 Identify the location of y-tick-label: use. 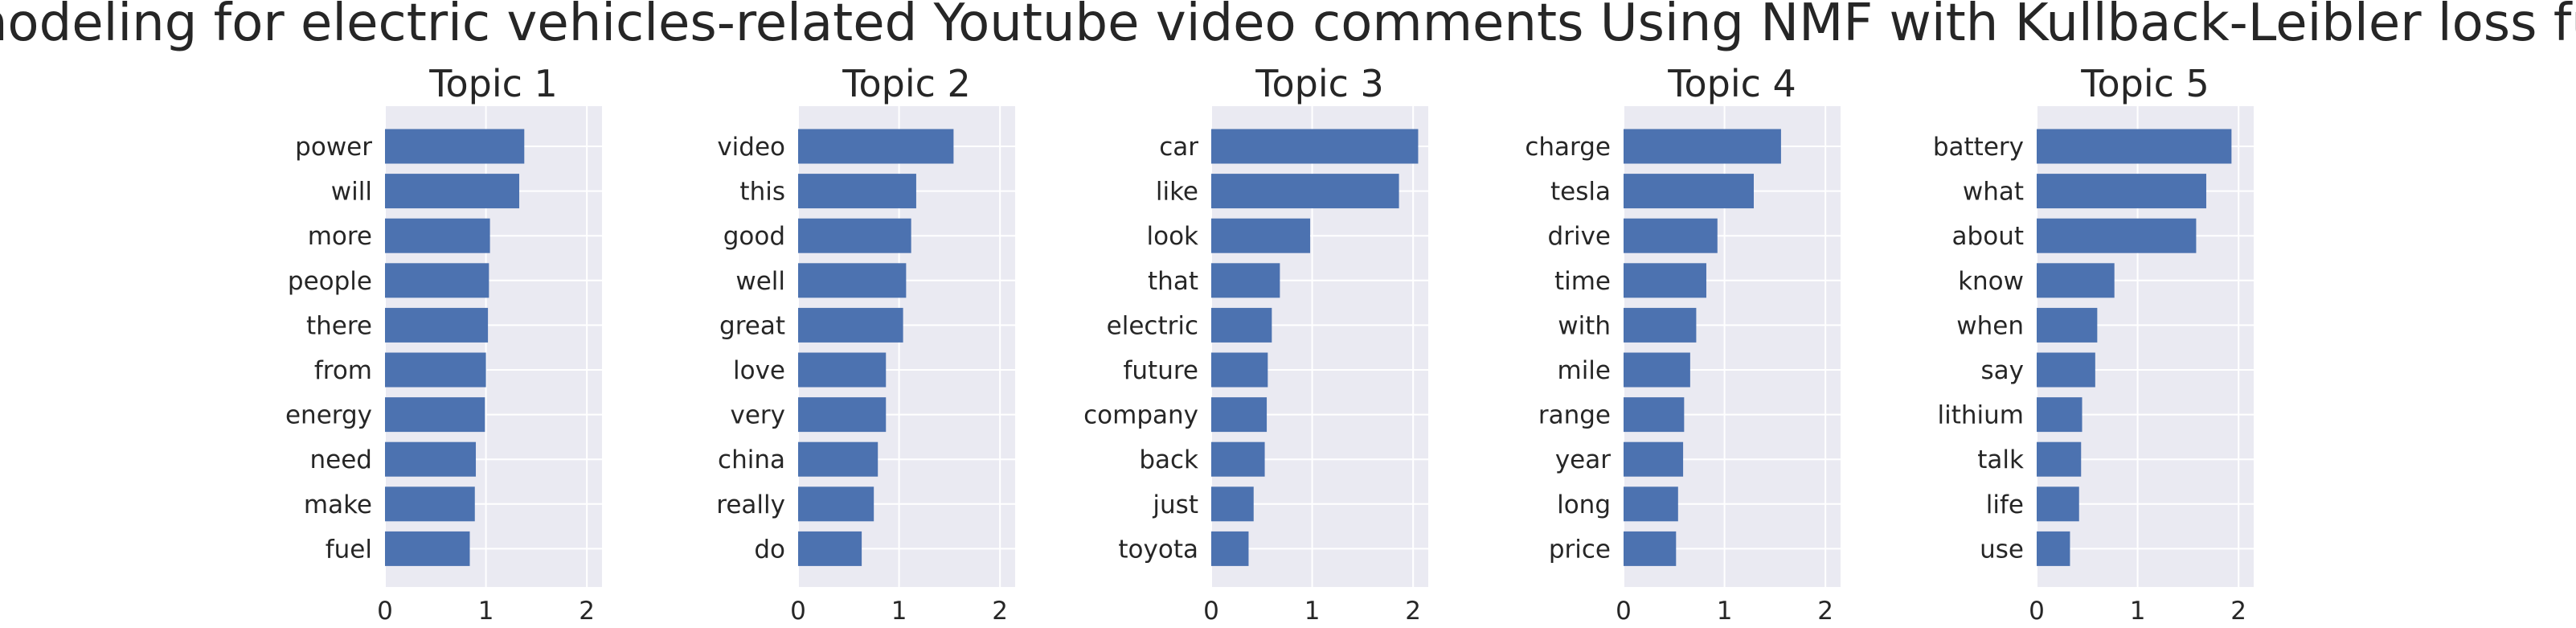
(2002, 549).